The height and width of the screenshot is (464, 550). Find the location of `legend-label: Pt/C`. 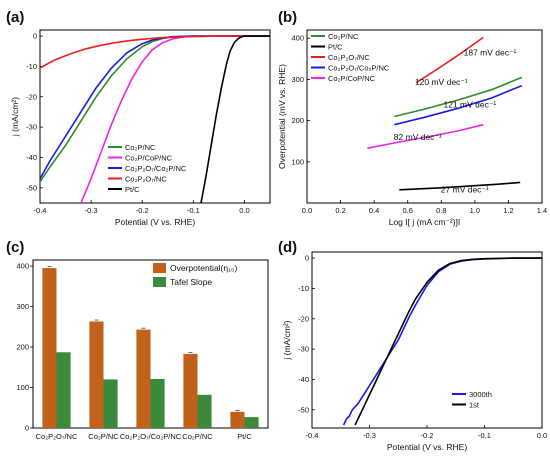

legend-label: Pt/C is located at coordinates (132, 189).